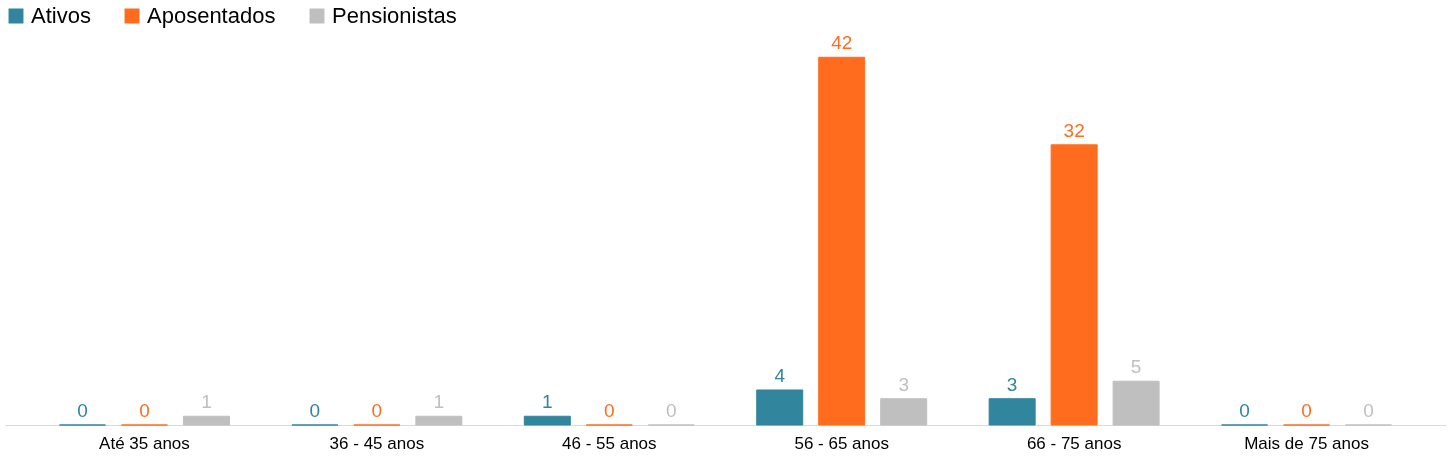  I want to click on x-tick-label: 36 - 45 anos, so click(377, 443).